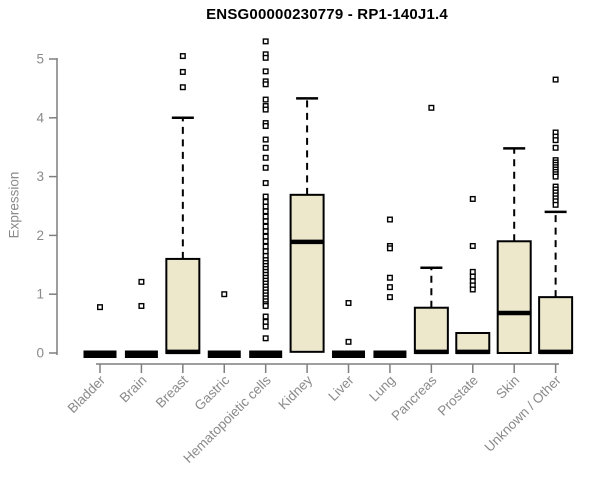 The image size is (600, 500). I want to click on x-category-label-prostate: Prostate, so click(458, 396).